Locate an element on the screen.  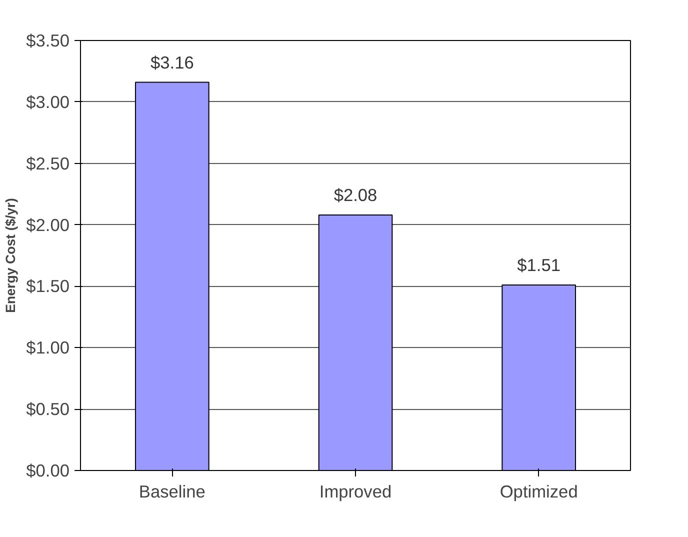
y-tick-label: $3.00 is located at coordinates (48, 102).